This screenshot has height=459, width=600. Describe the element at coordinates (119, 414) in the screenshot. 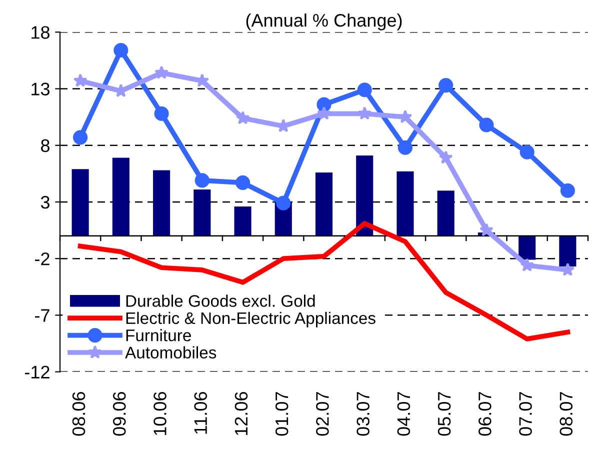

I see `x-tick-label: 09.06` at that location.